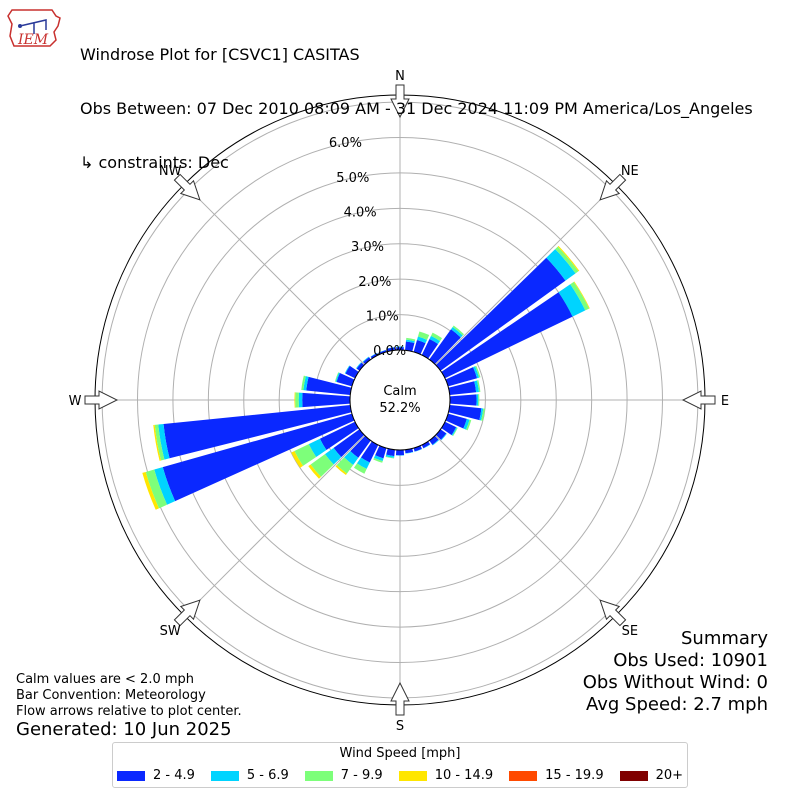 The image size is (800, 800). I want to click on calm-circle, so click(400, 400).